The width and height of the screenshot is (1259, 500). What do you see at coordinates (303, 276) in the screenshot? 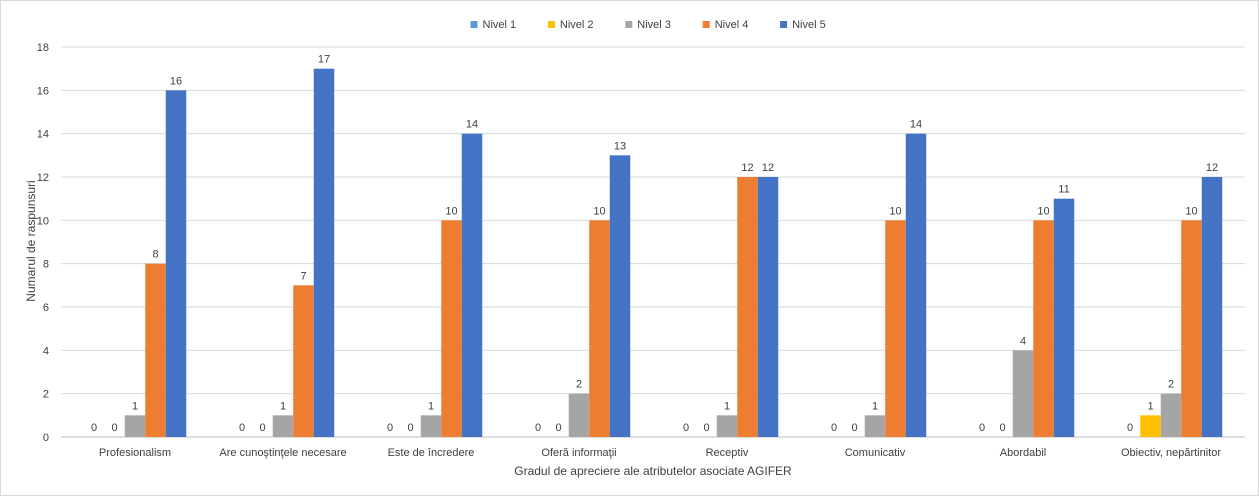
I see `data-label: 7` at bounding box center [303, 276].